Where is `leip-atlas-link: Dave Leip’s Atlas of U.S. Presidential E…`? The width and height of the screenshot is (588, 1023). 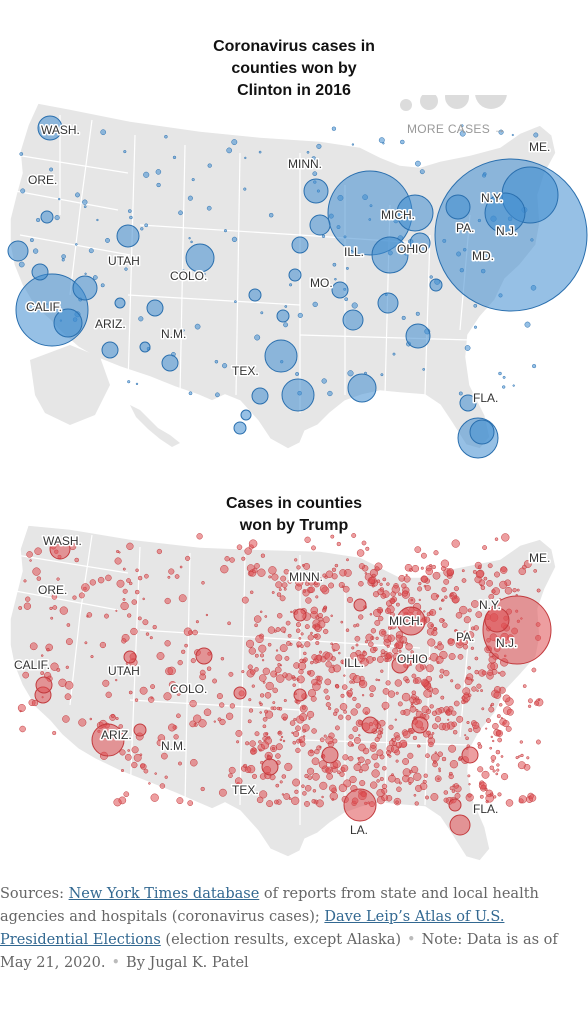 leip-atlas-link: Dave Leip’s Atlas of U.S. Presidential E… is located at coordinates (252, 928).